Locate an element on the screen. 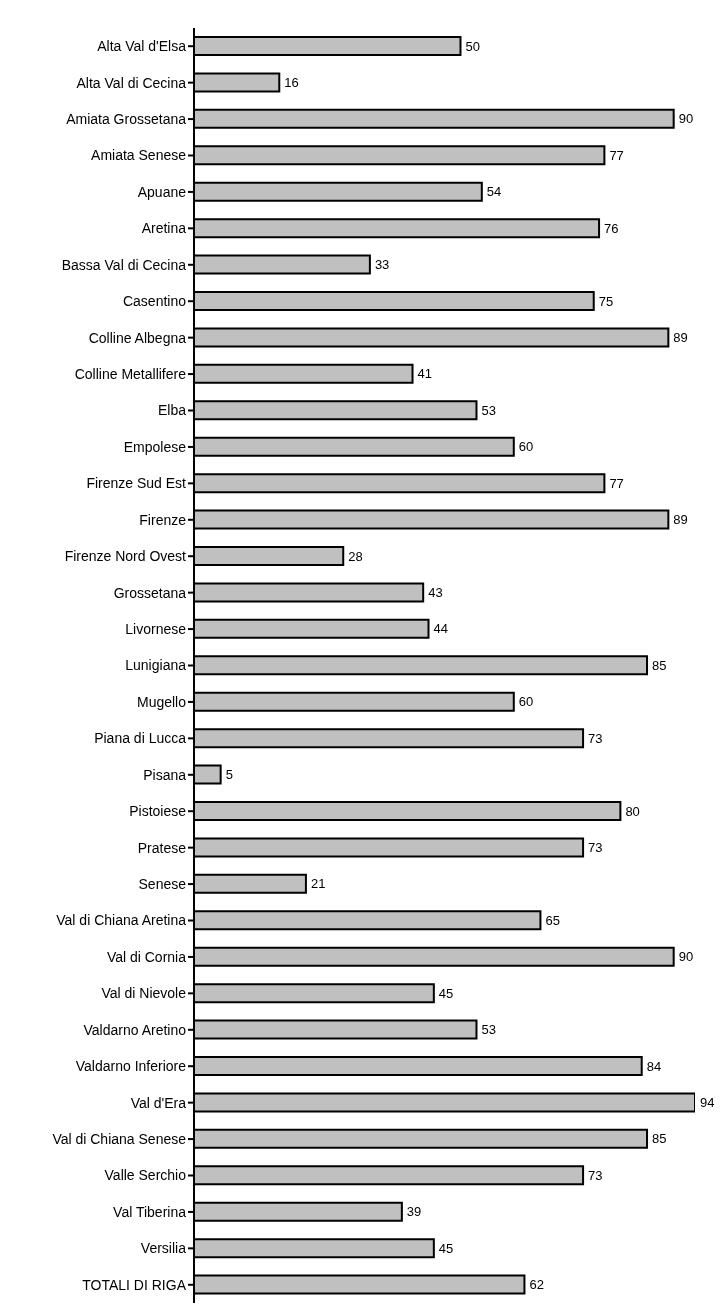 The width and height of the screenshot is (723, 1313). y-tick-label: Val di Chiana Senese is located at coordinates (119, 1139).